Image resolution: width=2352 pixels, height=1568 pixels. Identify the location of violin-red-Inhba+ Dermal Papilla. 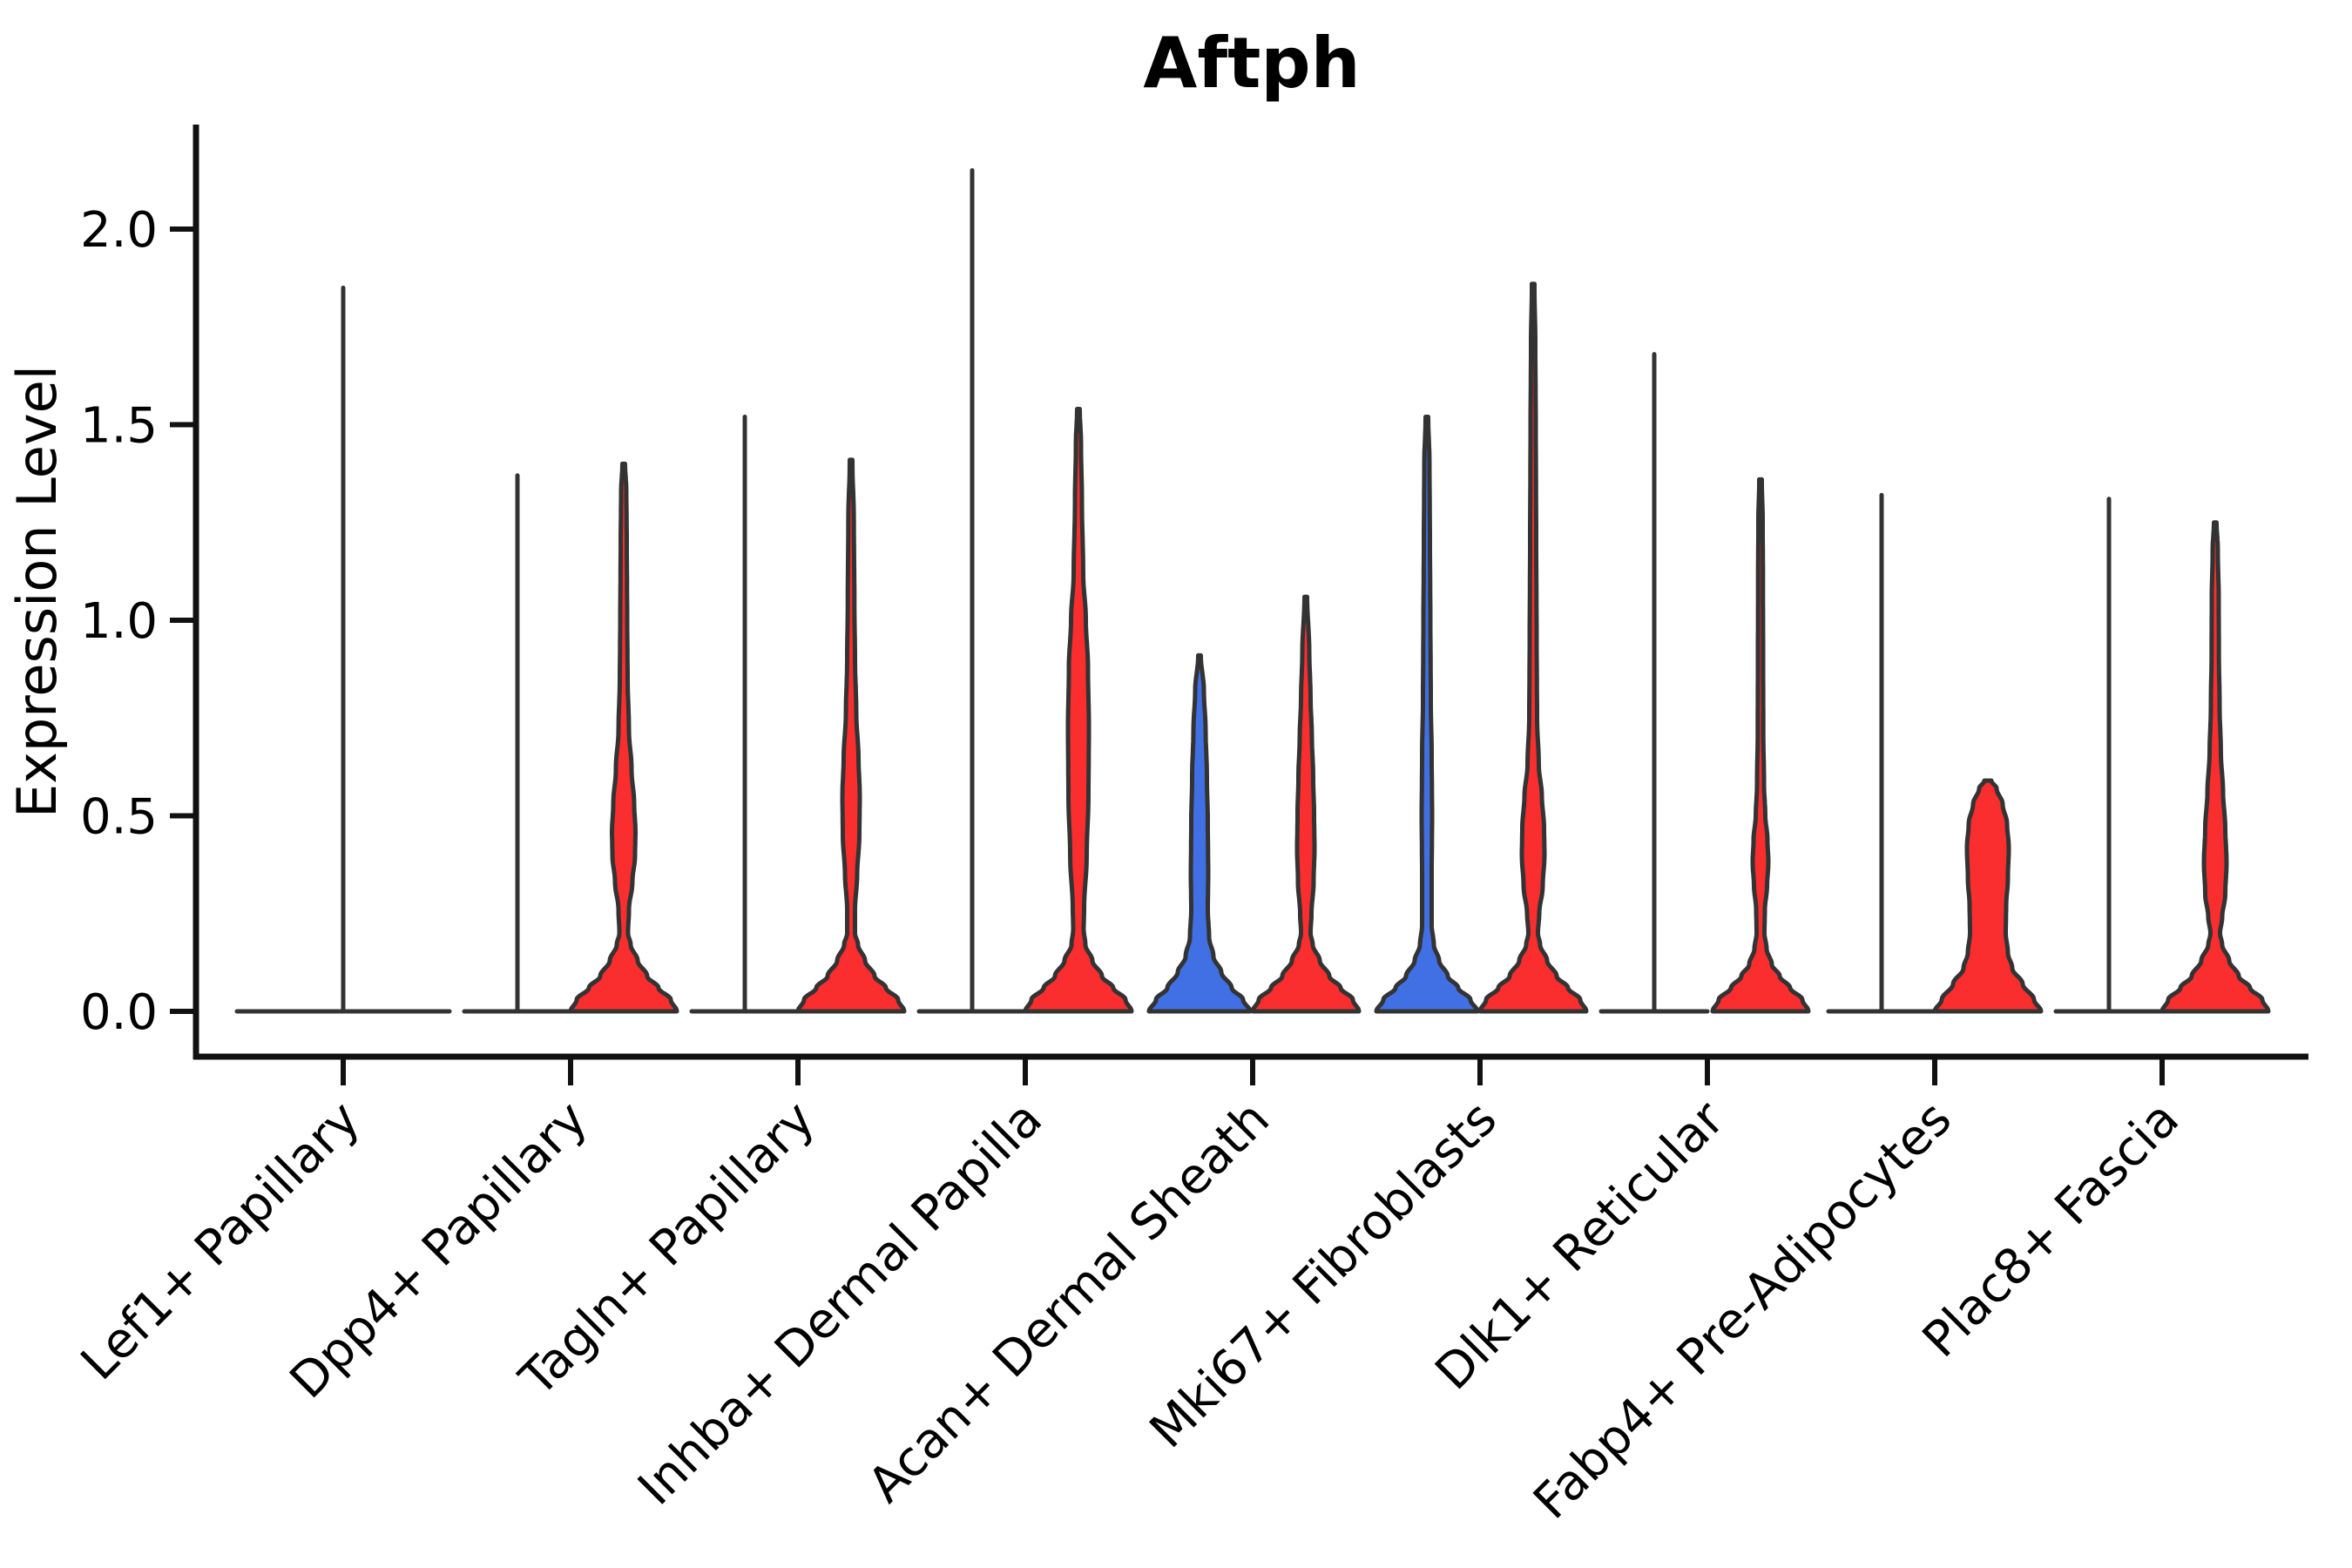
(1078, 710).